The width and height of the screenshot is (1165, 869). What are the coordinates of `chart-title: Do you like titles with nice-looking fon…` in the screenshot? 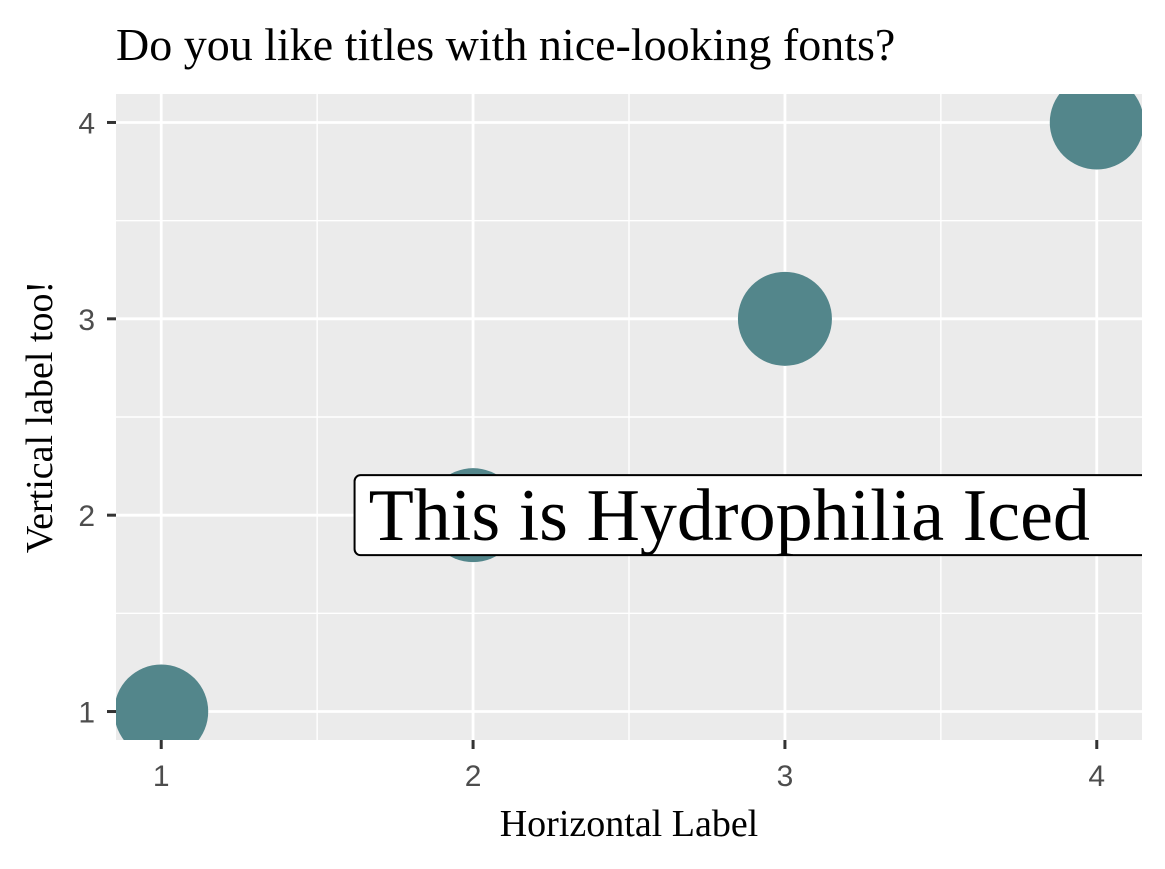 It's located at (505, 44).